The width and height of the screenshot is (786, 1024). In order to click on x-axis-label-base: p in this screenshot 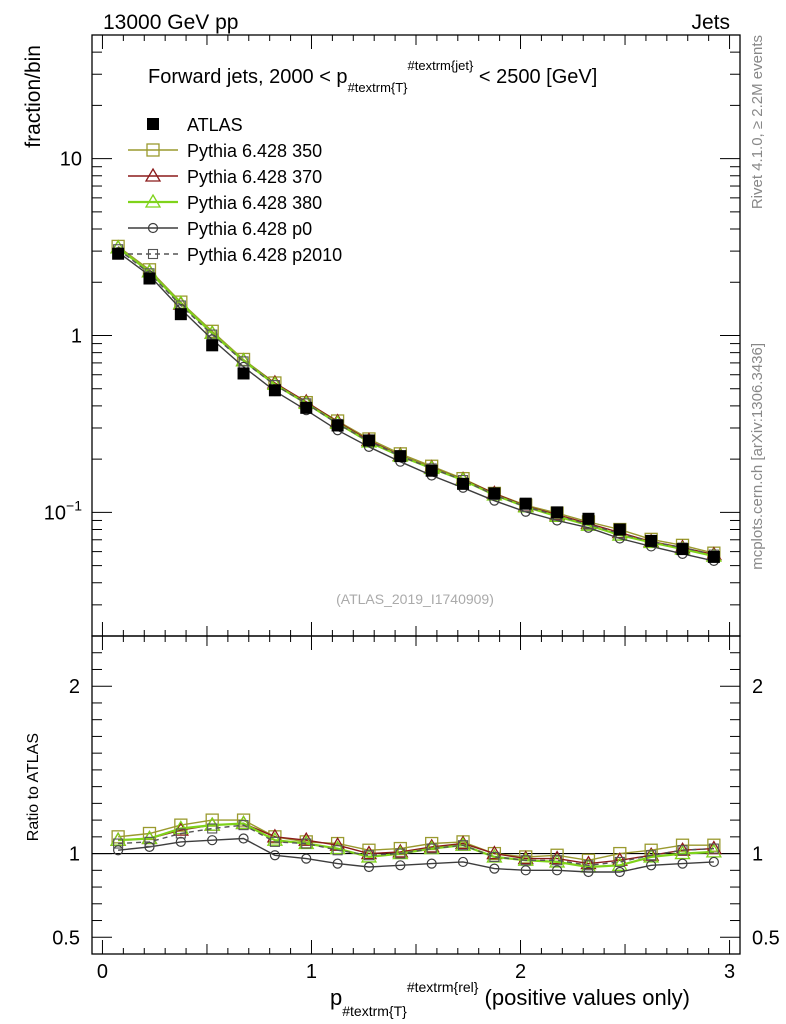, I will do `click(336, 997)`.